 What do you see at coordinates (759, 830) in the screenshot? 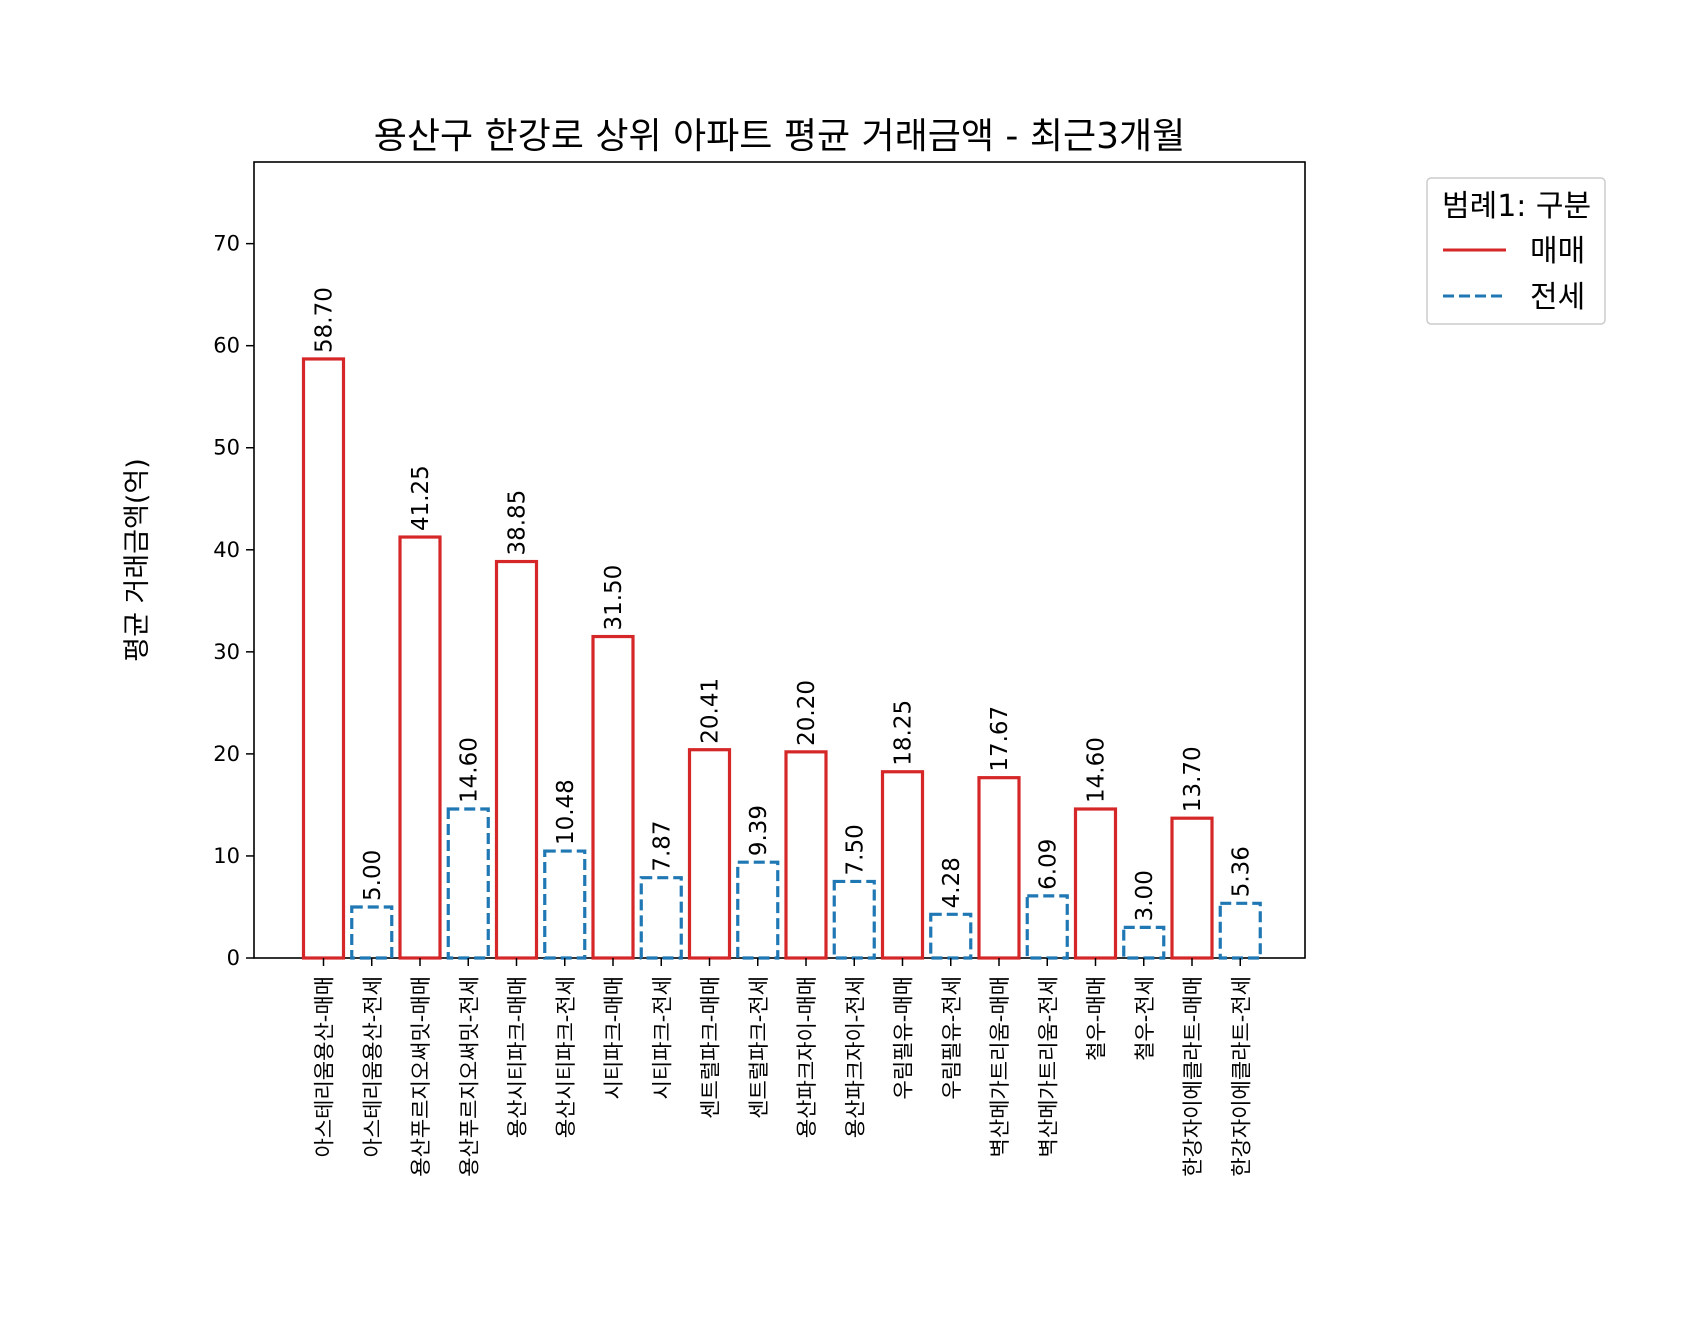
I see `data-label-10: 9.39` at bounding box center [759, 830].